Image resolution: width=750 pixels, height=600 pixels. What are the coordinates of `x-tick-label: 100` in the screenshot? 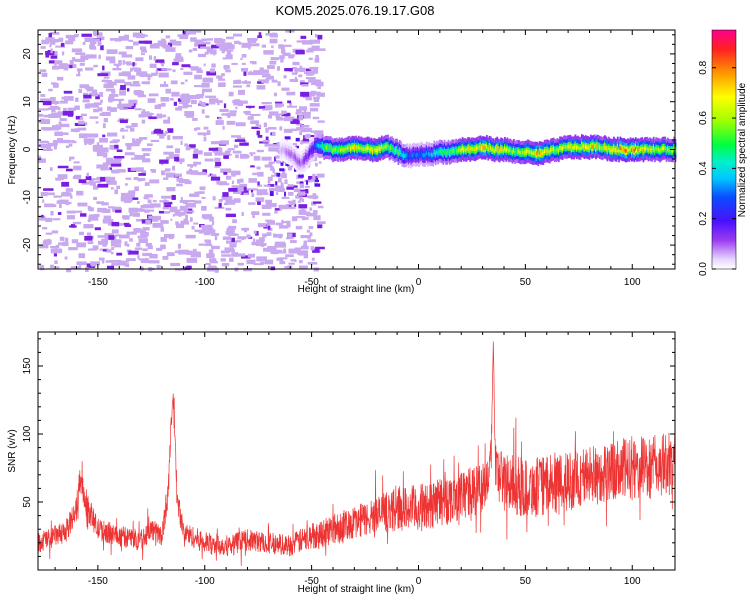 It's located at (632, 282).